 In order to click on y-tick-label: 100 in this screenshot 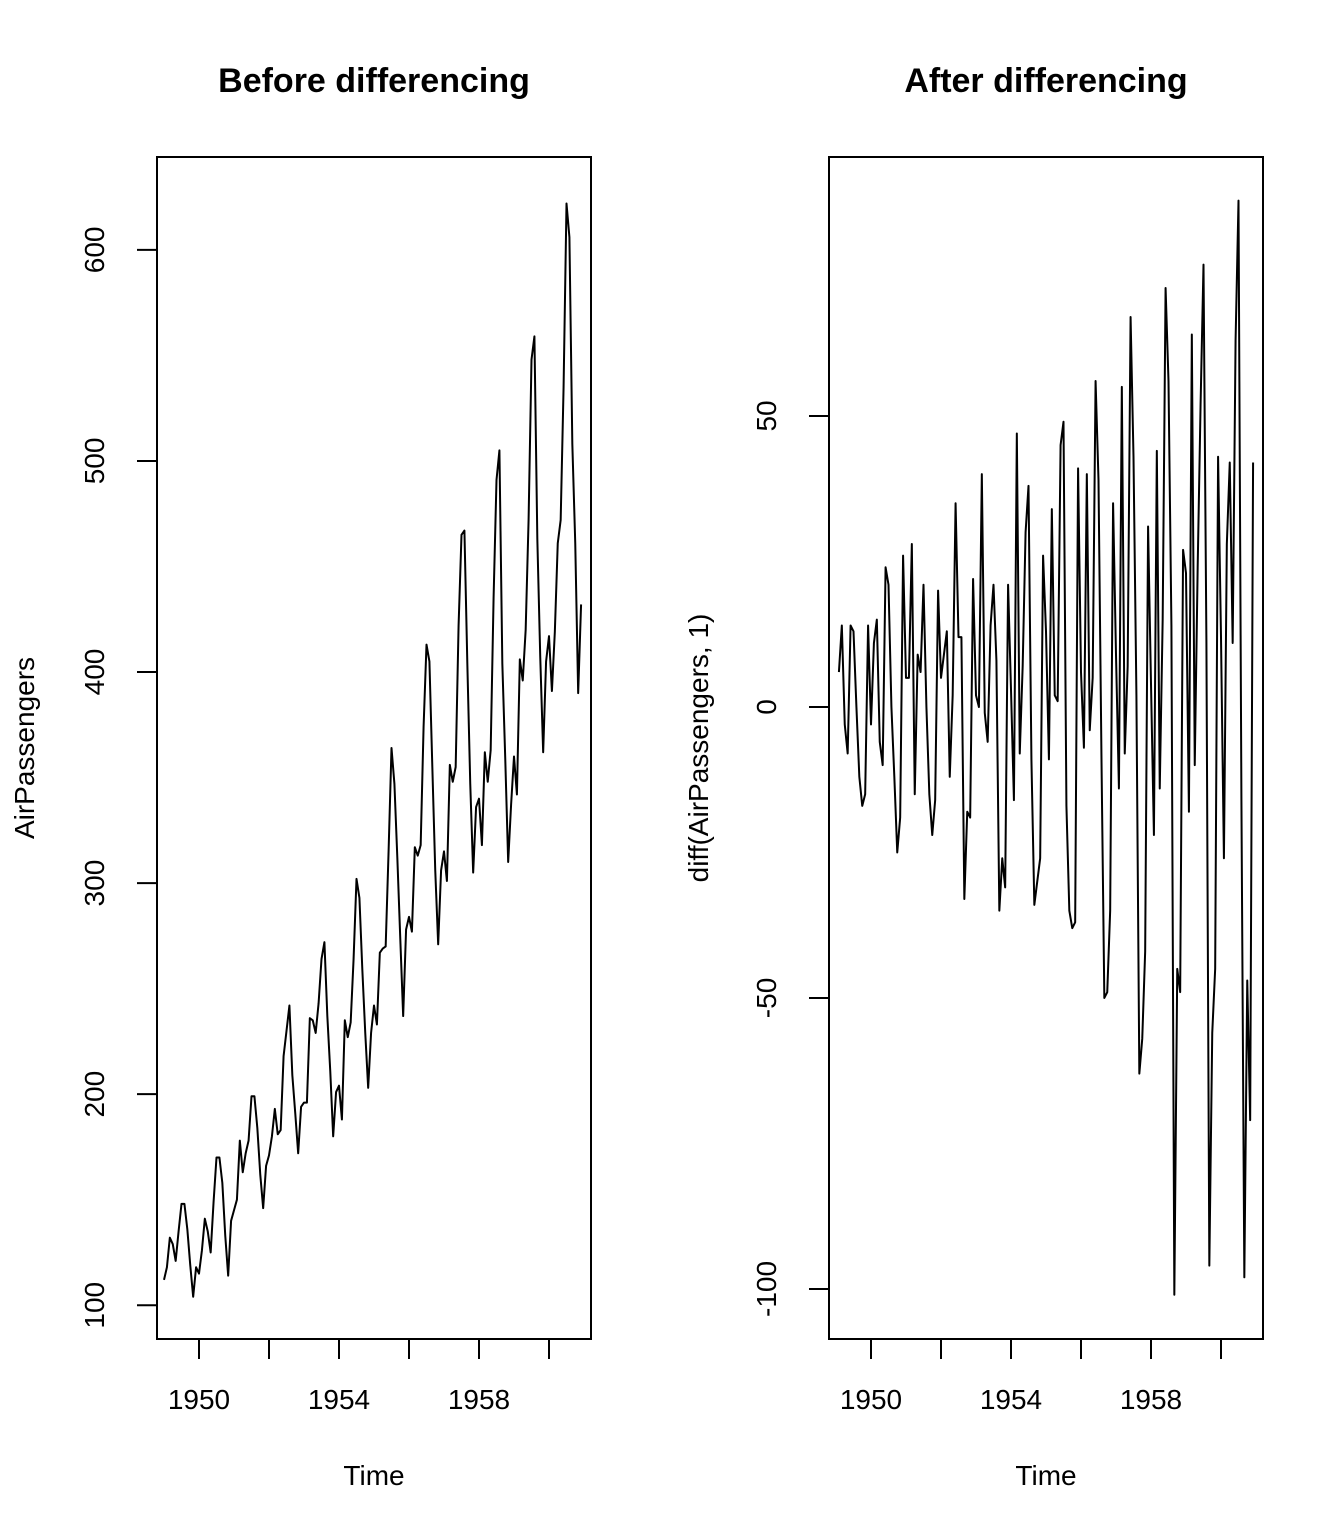, I will do `click(94, 1305)`.